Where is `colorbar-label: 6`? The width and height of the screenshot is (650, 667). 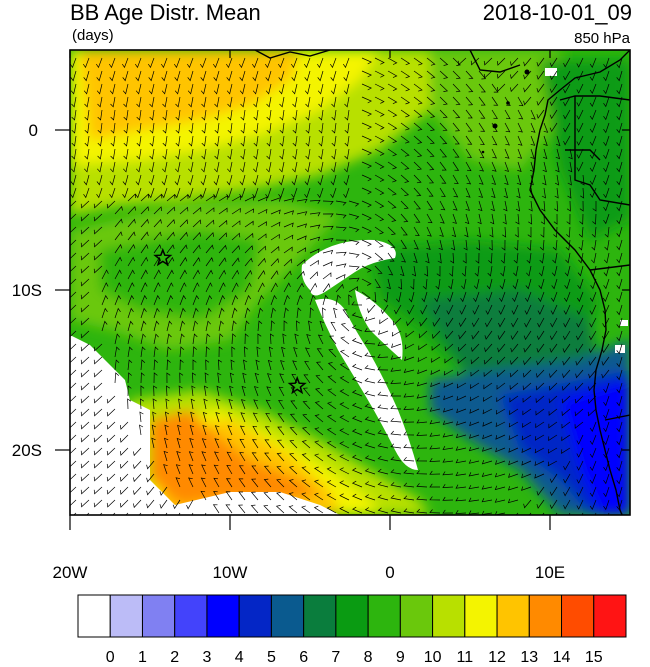 colorbar-label: 6 is located at coordinates (303, 657).